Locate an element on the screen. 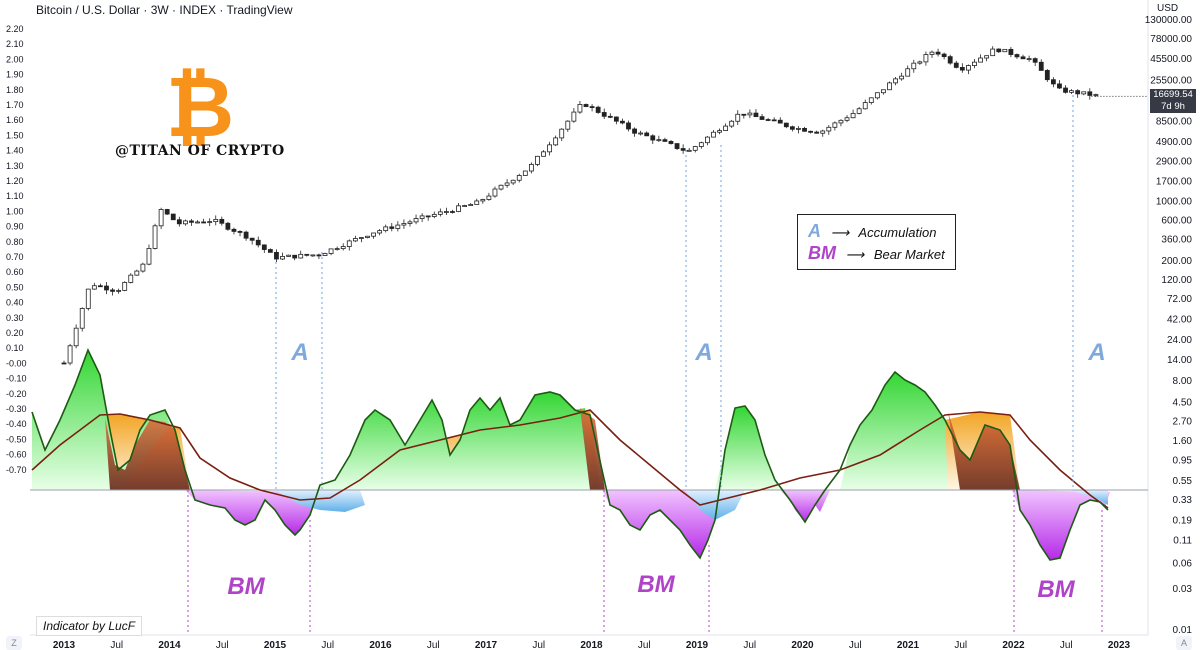 The height and width of the screenshot is (650, 1200). time-axis-tick: 2021 is located at coordinates (908, 645).